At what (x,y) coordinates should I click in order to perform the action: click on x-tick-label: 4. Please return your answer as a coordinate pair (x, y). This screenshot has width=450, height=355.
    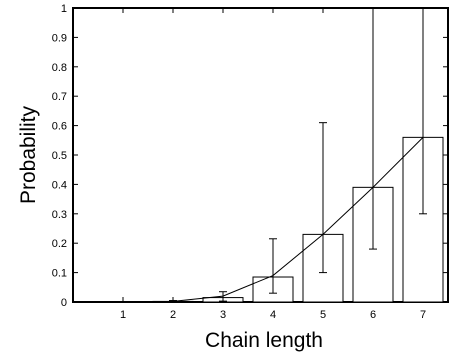
    Looking at the image, I should click on (273, 315).